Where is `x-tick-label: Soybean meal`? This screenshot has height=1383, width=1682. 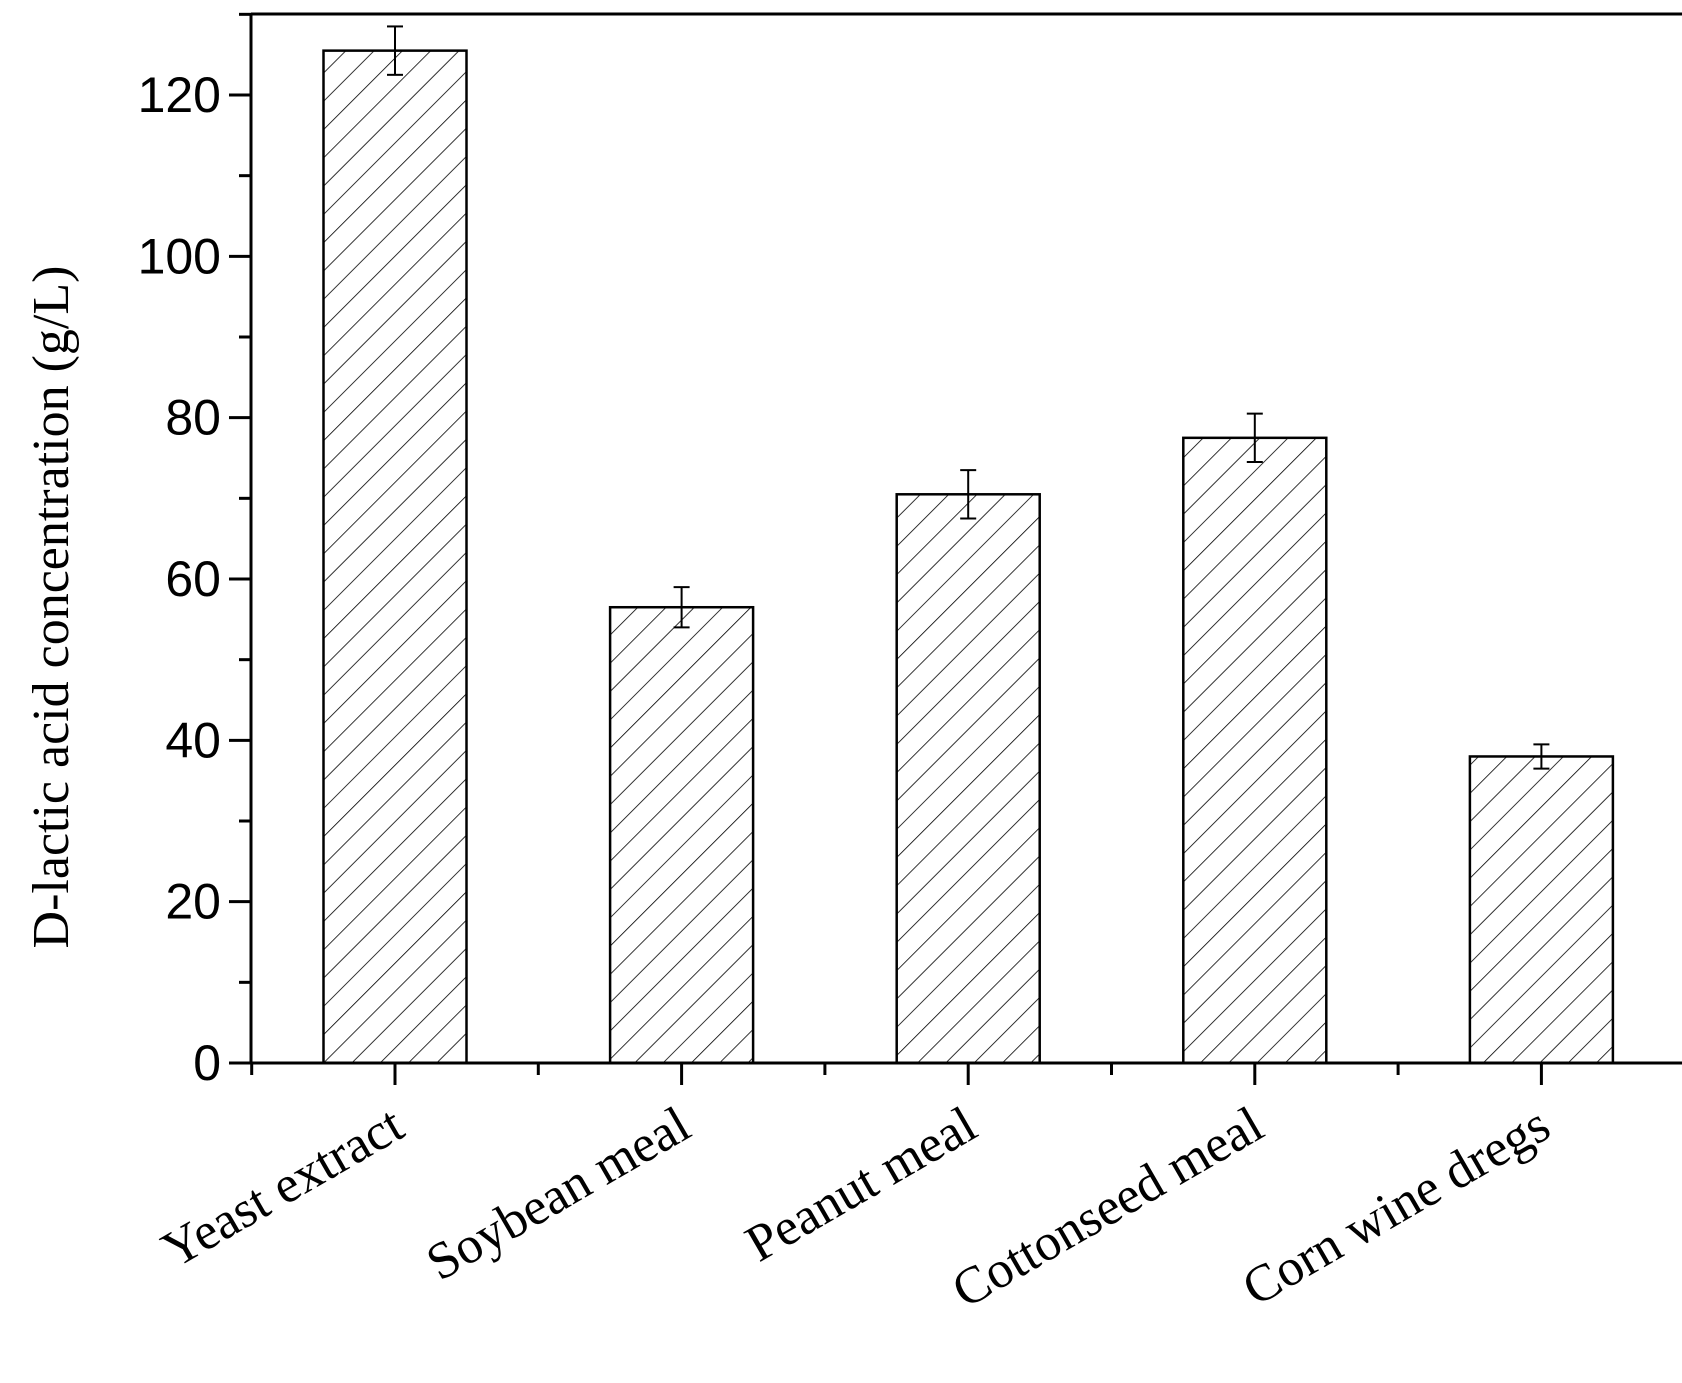
x-tick-label: Soybean meal is located at coordinates (558, 1194).